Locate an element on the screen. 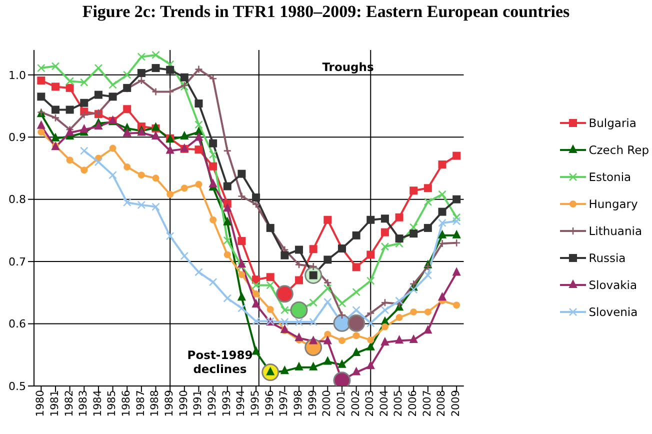 The image size is (652, 434). x-tick-label: 2003 is located at coordinates (370, 403).